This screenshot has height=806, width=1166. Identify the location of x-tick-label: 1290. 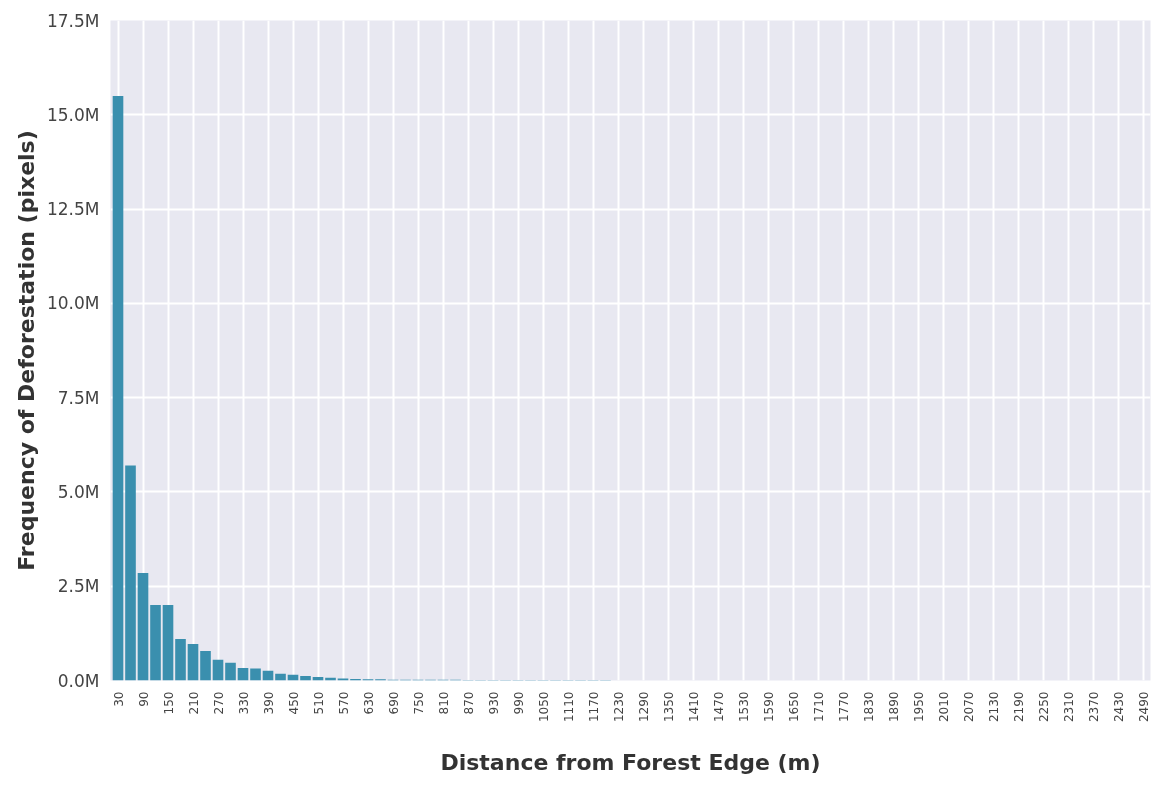
(643, 707).